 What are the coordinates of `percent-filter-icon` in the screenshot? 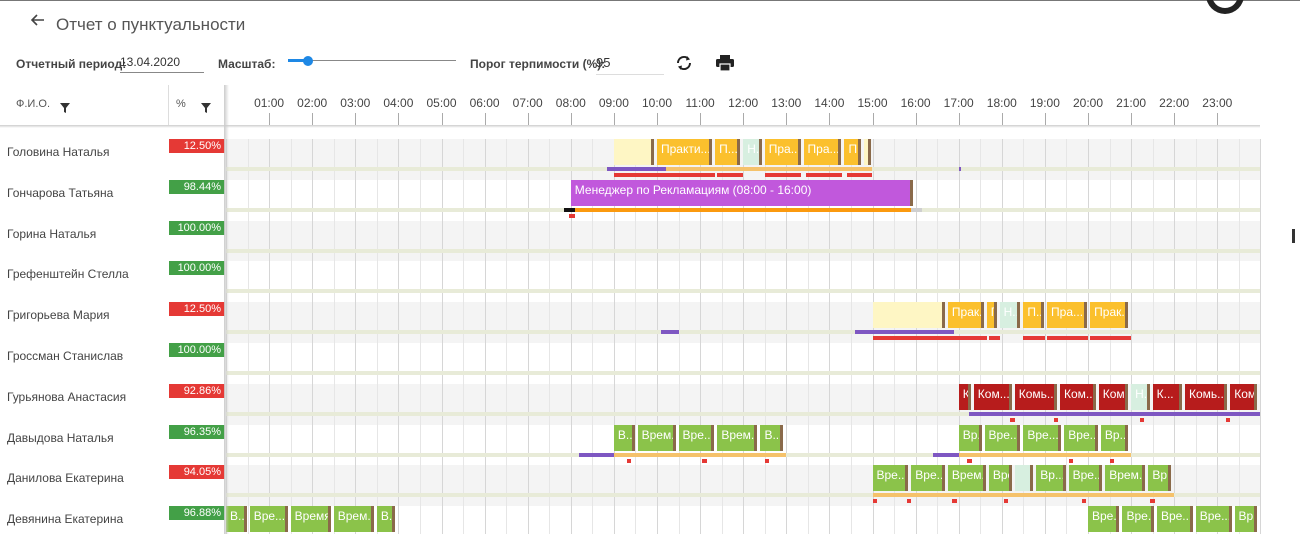 It's located at (206, 106).